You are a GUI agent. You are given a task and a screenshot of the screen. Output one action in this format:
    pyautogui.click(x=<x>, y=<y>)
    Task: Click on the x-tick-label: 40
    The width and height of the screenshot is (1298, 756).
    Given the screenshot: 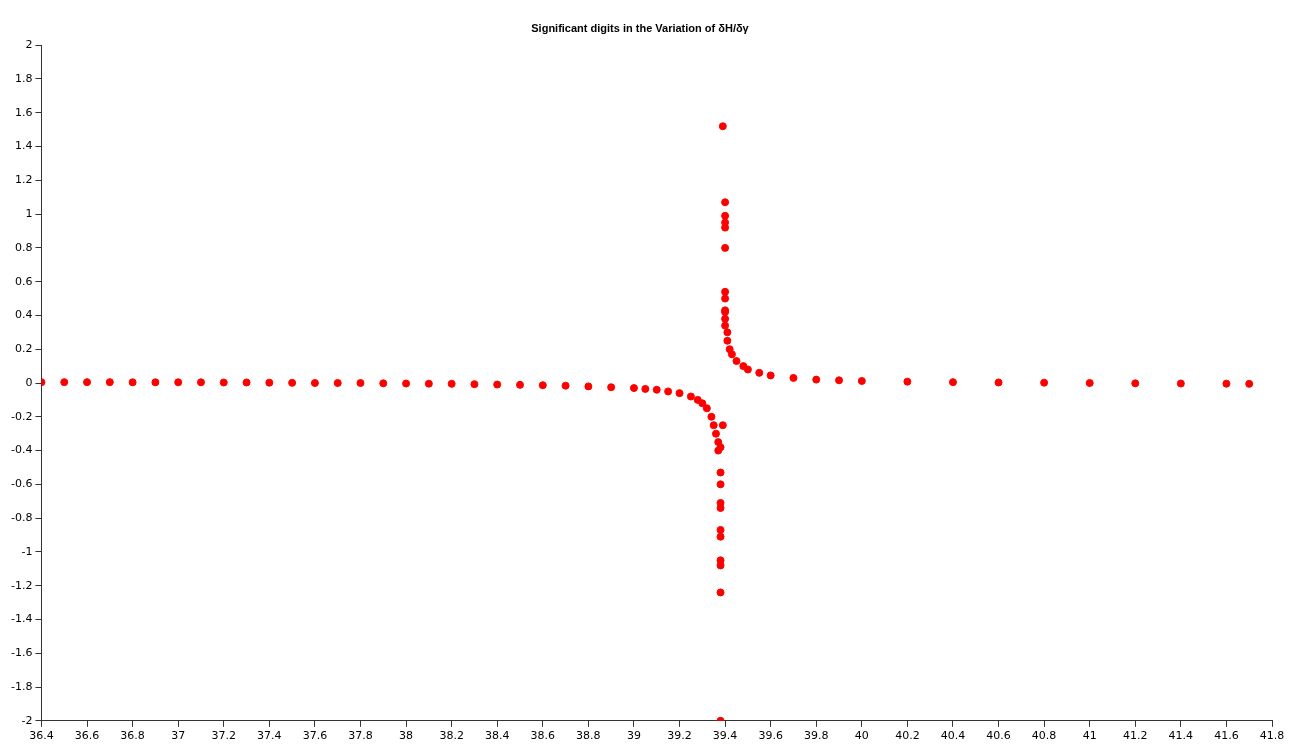 What is the action you would take?
    pyautogui.click(x=861, y=736)
    